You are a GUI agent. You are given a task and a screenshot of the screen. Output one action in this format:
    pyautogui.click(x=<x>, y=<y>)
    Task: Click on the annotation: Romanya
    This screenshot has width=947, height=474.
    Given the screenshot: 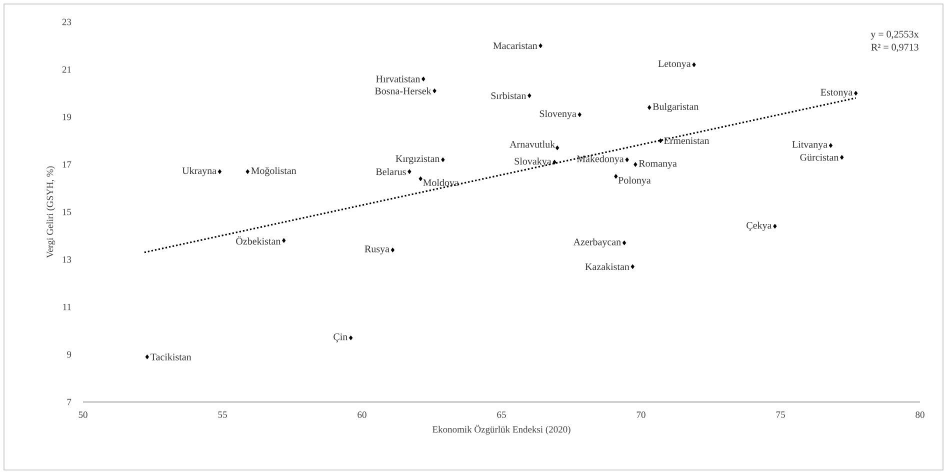 What is the action you would take?
    pyautogui.click(x=657, y=164)
    